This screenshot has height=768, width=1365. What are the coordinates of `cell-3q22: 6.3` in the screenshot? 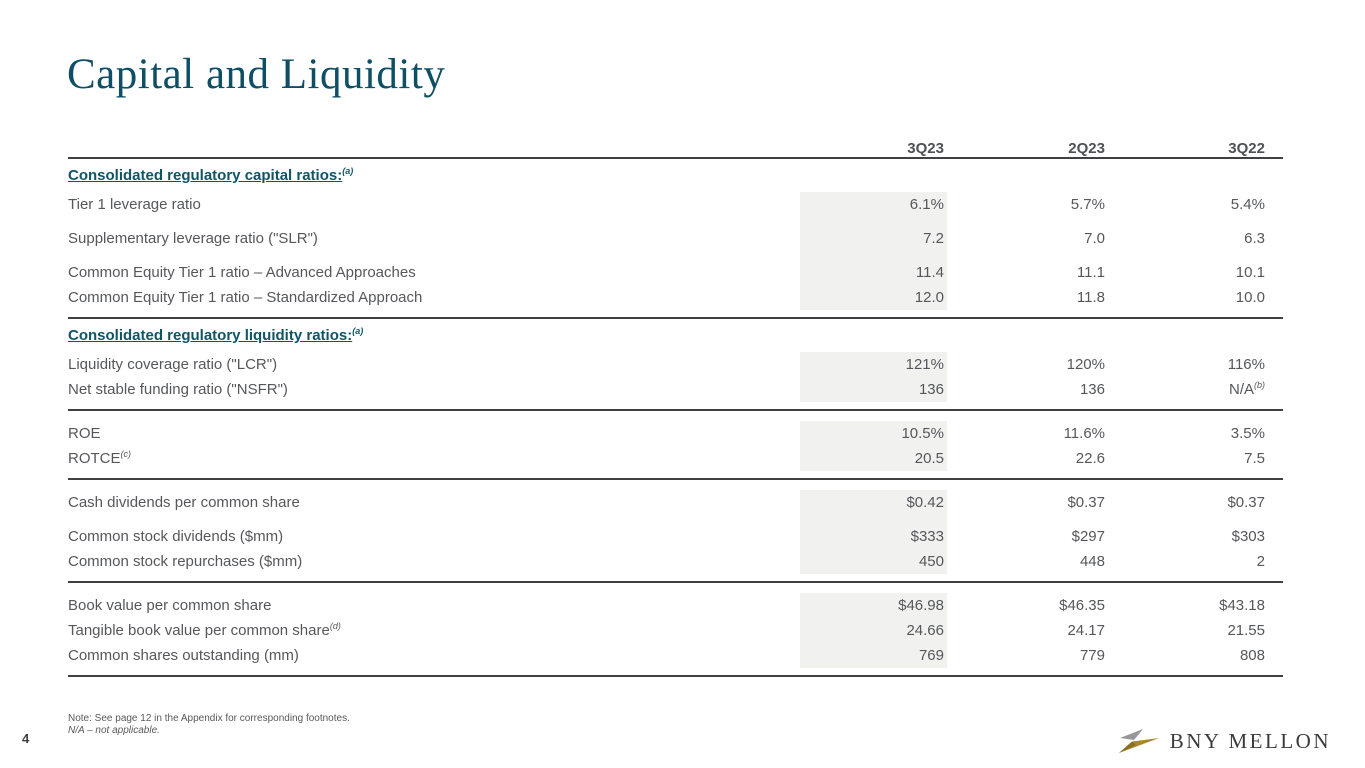 It's located at (1254, 238).